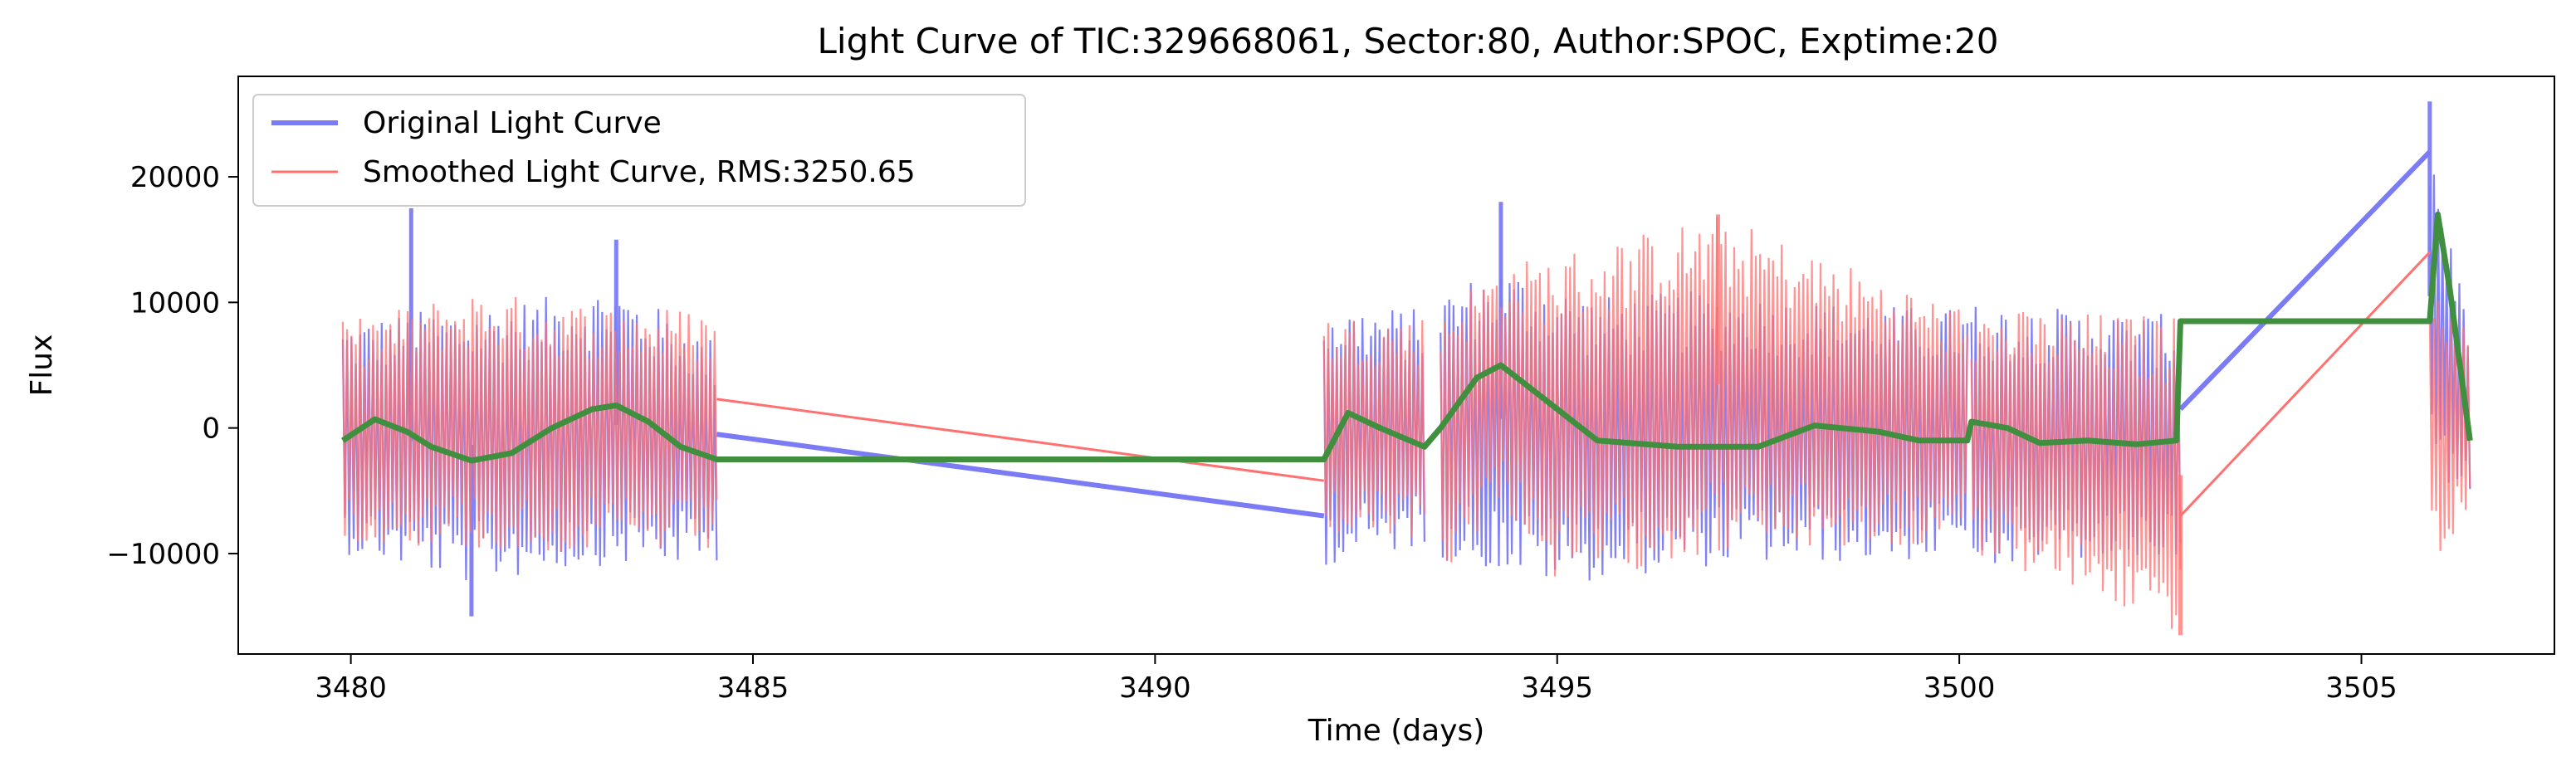  What do you see at coordinates (175, 303) in the screenshot?
I see `y-tick-label-2: 10000` at bounding box center [175, 303].